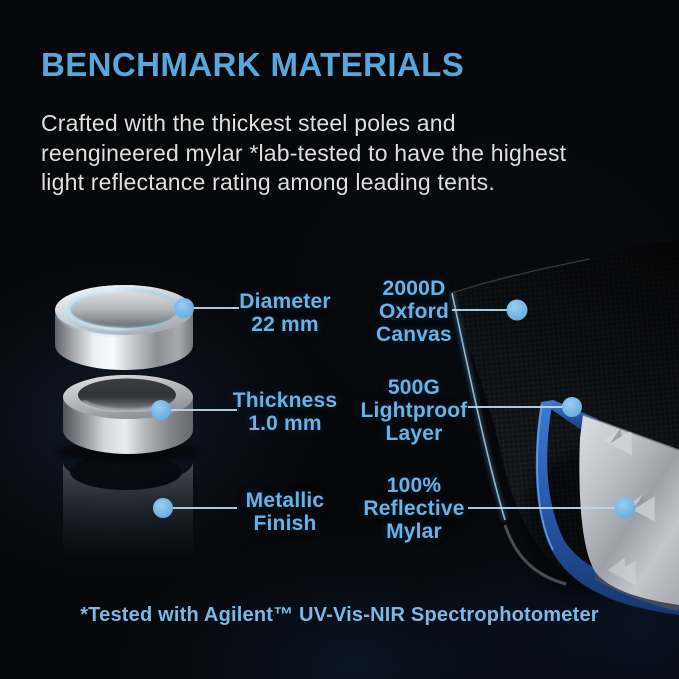  Describe the element at coordinates (629, 506) in the screenshot. I see `mountain-logo-icon` at that location.